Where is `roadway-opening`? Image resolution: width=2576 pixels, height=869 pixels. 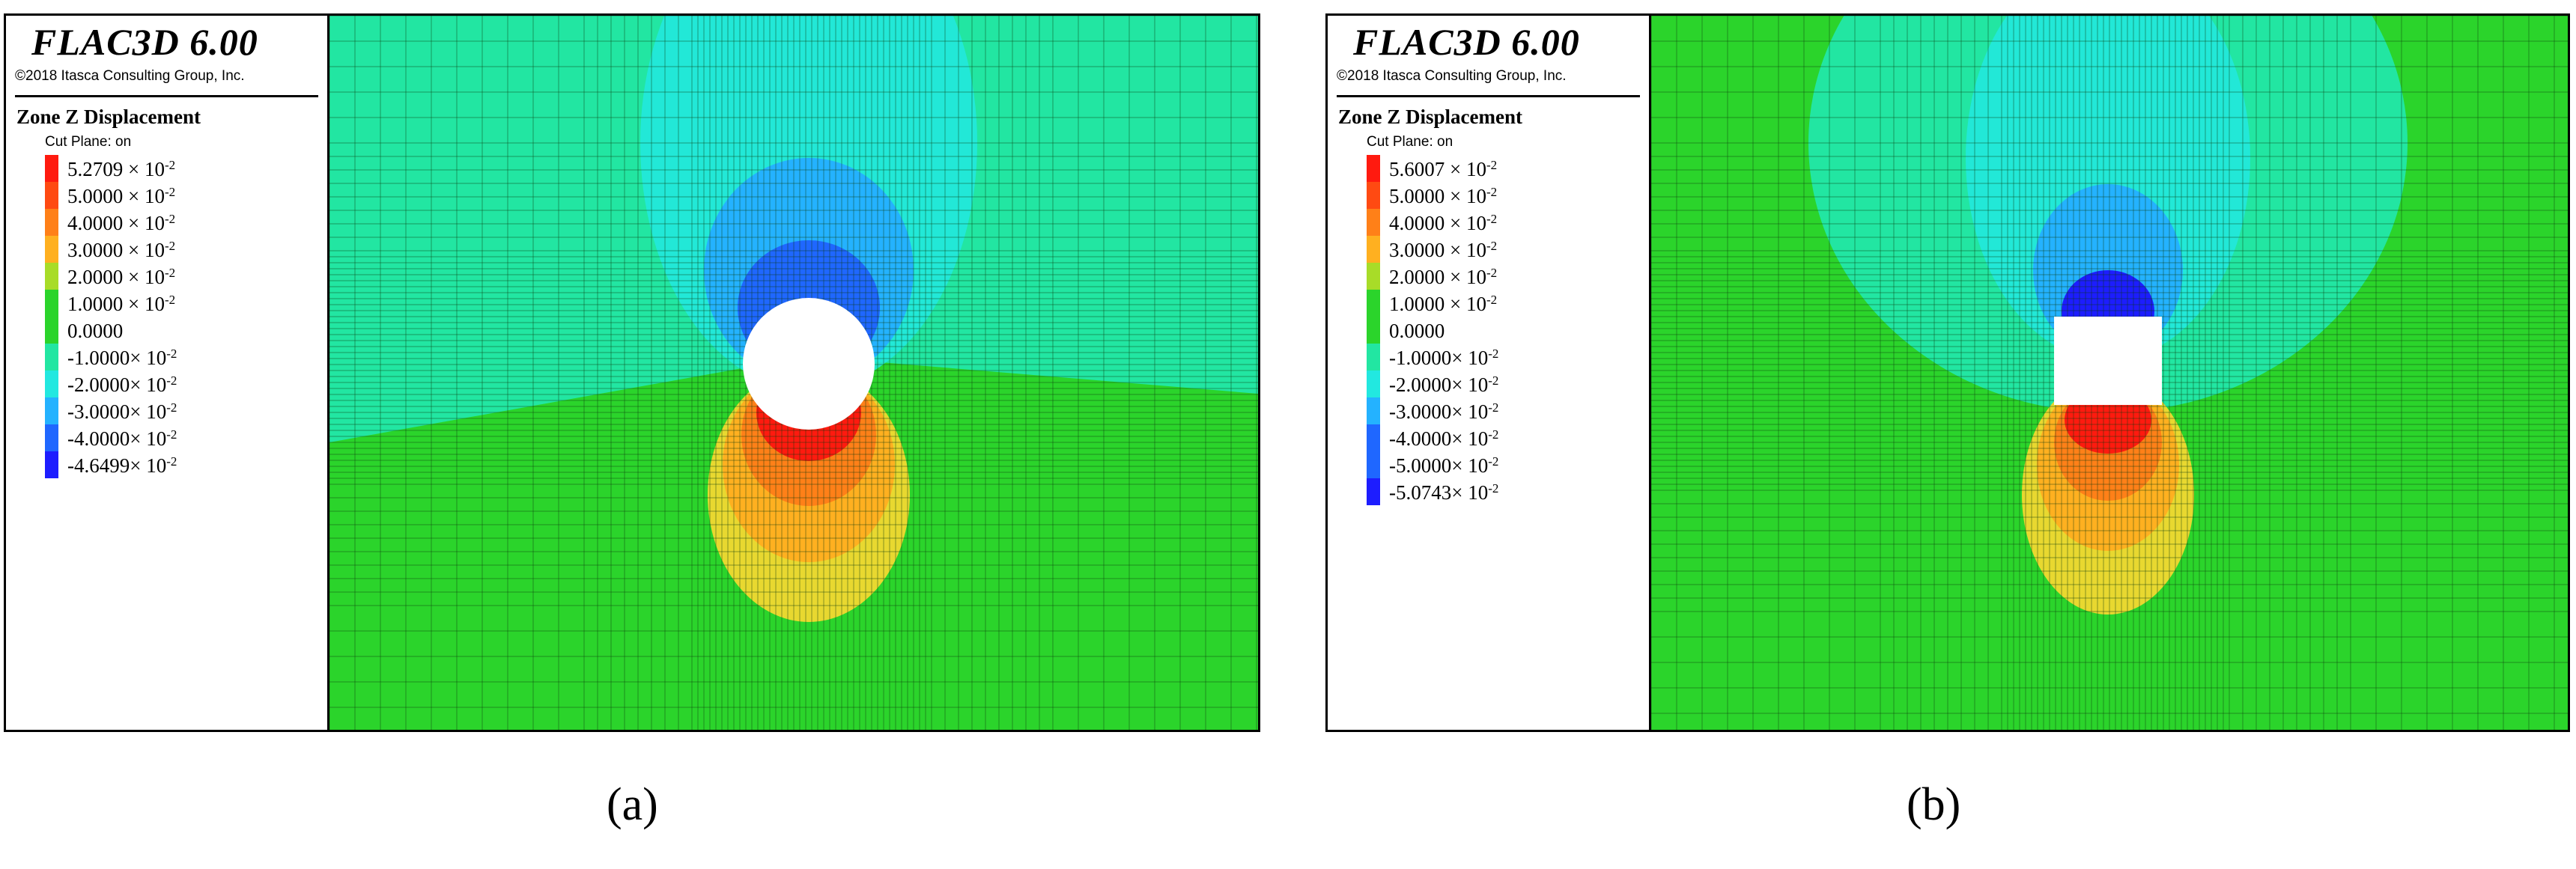
roadway-opening is located at coordinates (2108, 361).